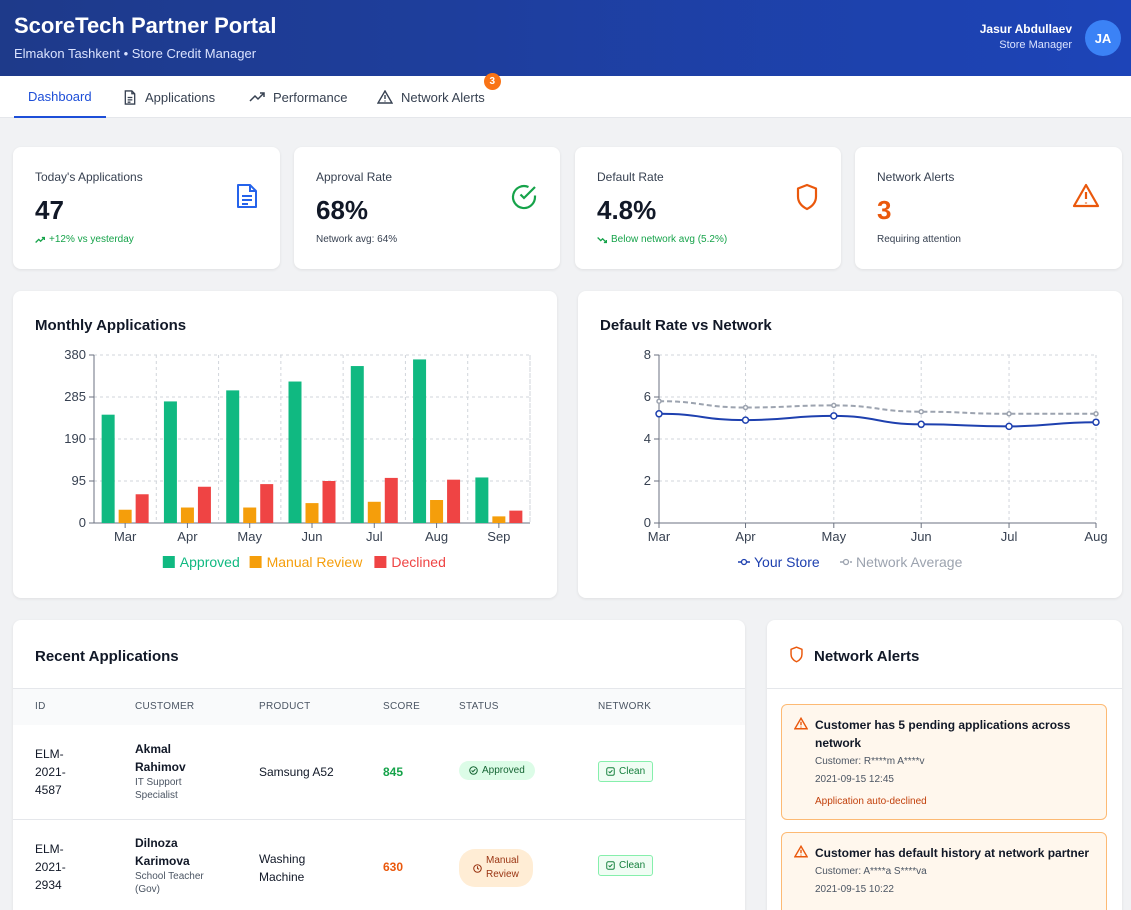  Describe the element at coordinates (153, 749) in the screenshot. I see `customer-name: Akmal` at that location.